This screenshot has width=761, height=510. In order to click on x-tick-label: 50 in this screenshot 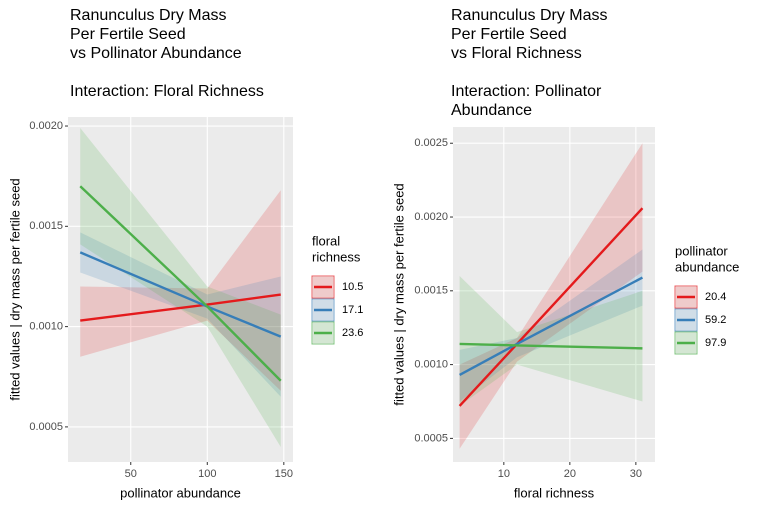, I will do `click(131, 474)`.